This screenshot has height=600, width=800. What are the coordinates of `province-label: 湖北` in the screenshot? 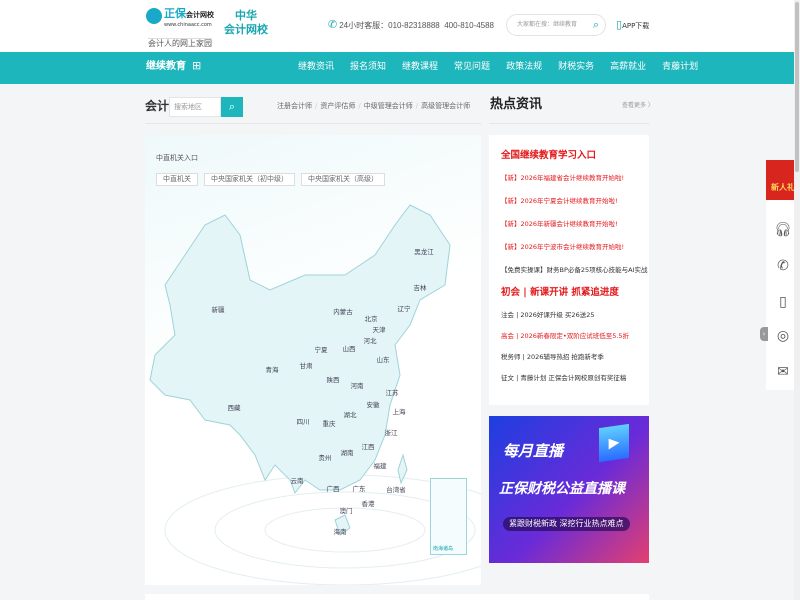 It's located at (350, 414).